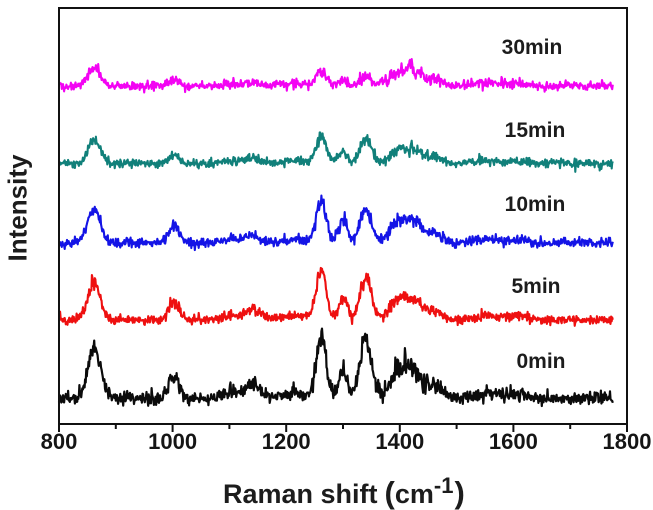 This screenshot has height=510, width=653. Describe the element at coordinates (540, 361) in the screenshot. I see `svg-text: 0min` at that location.